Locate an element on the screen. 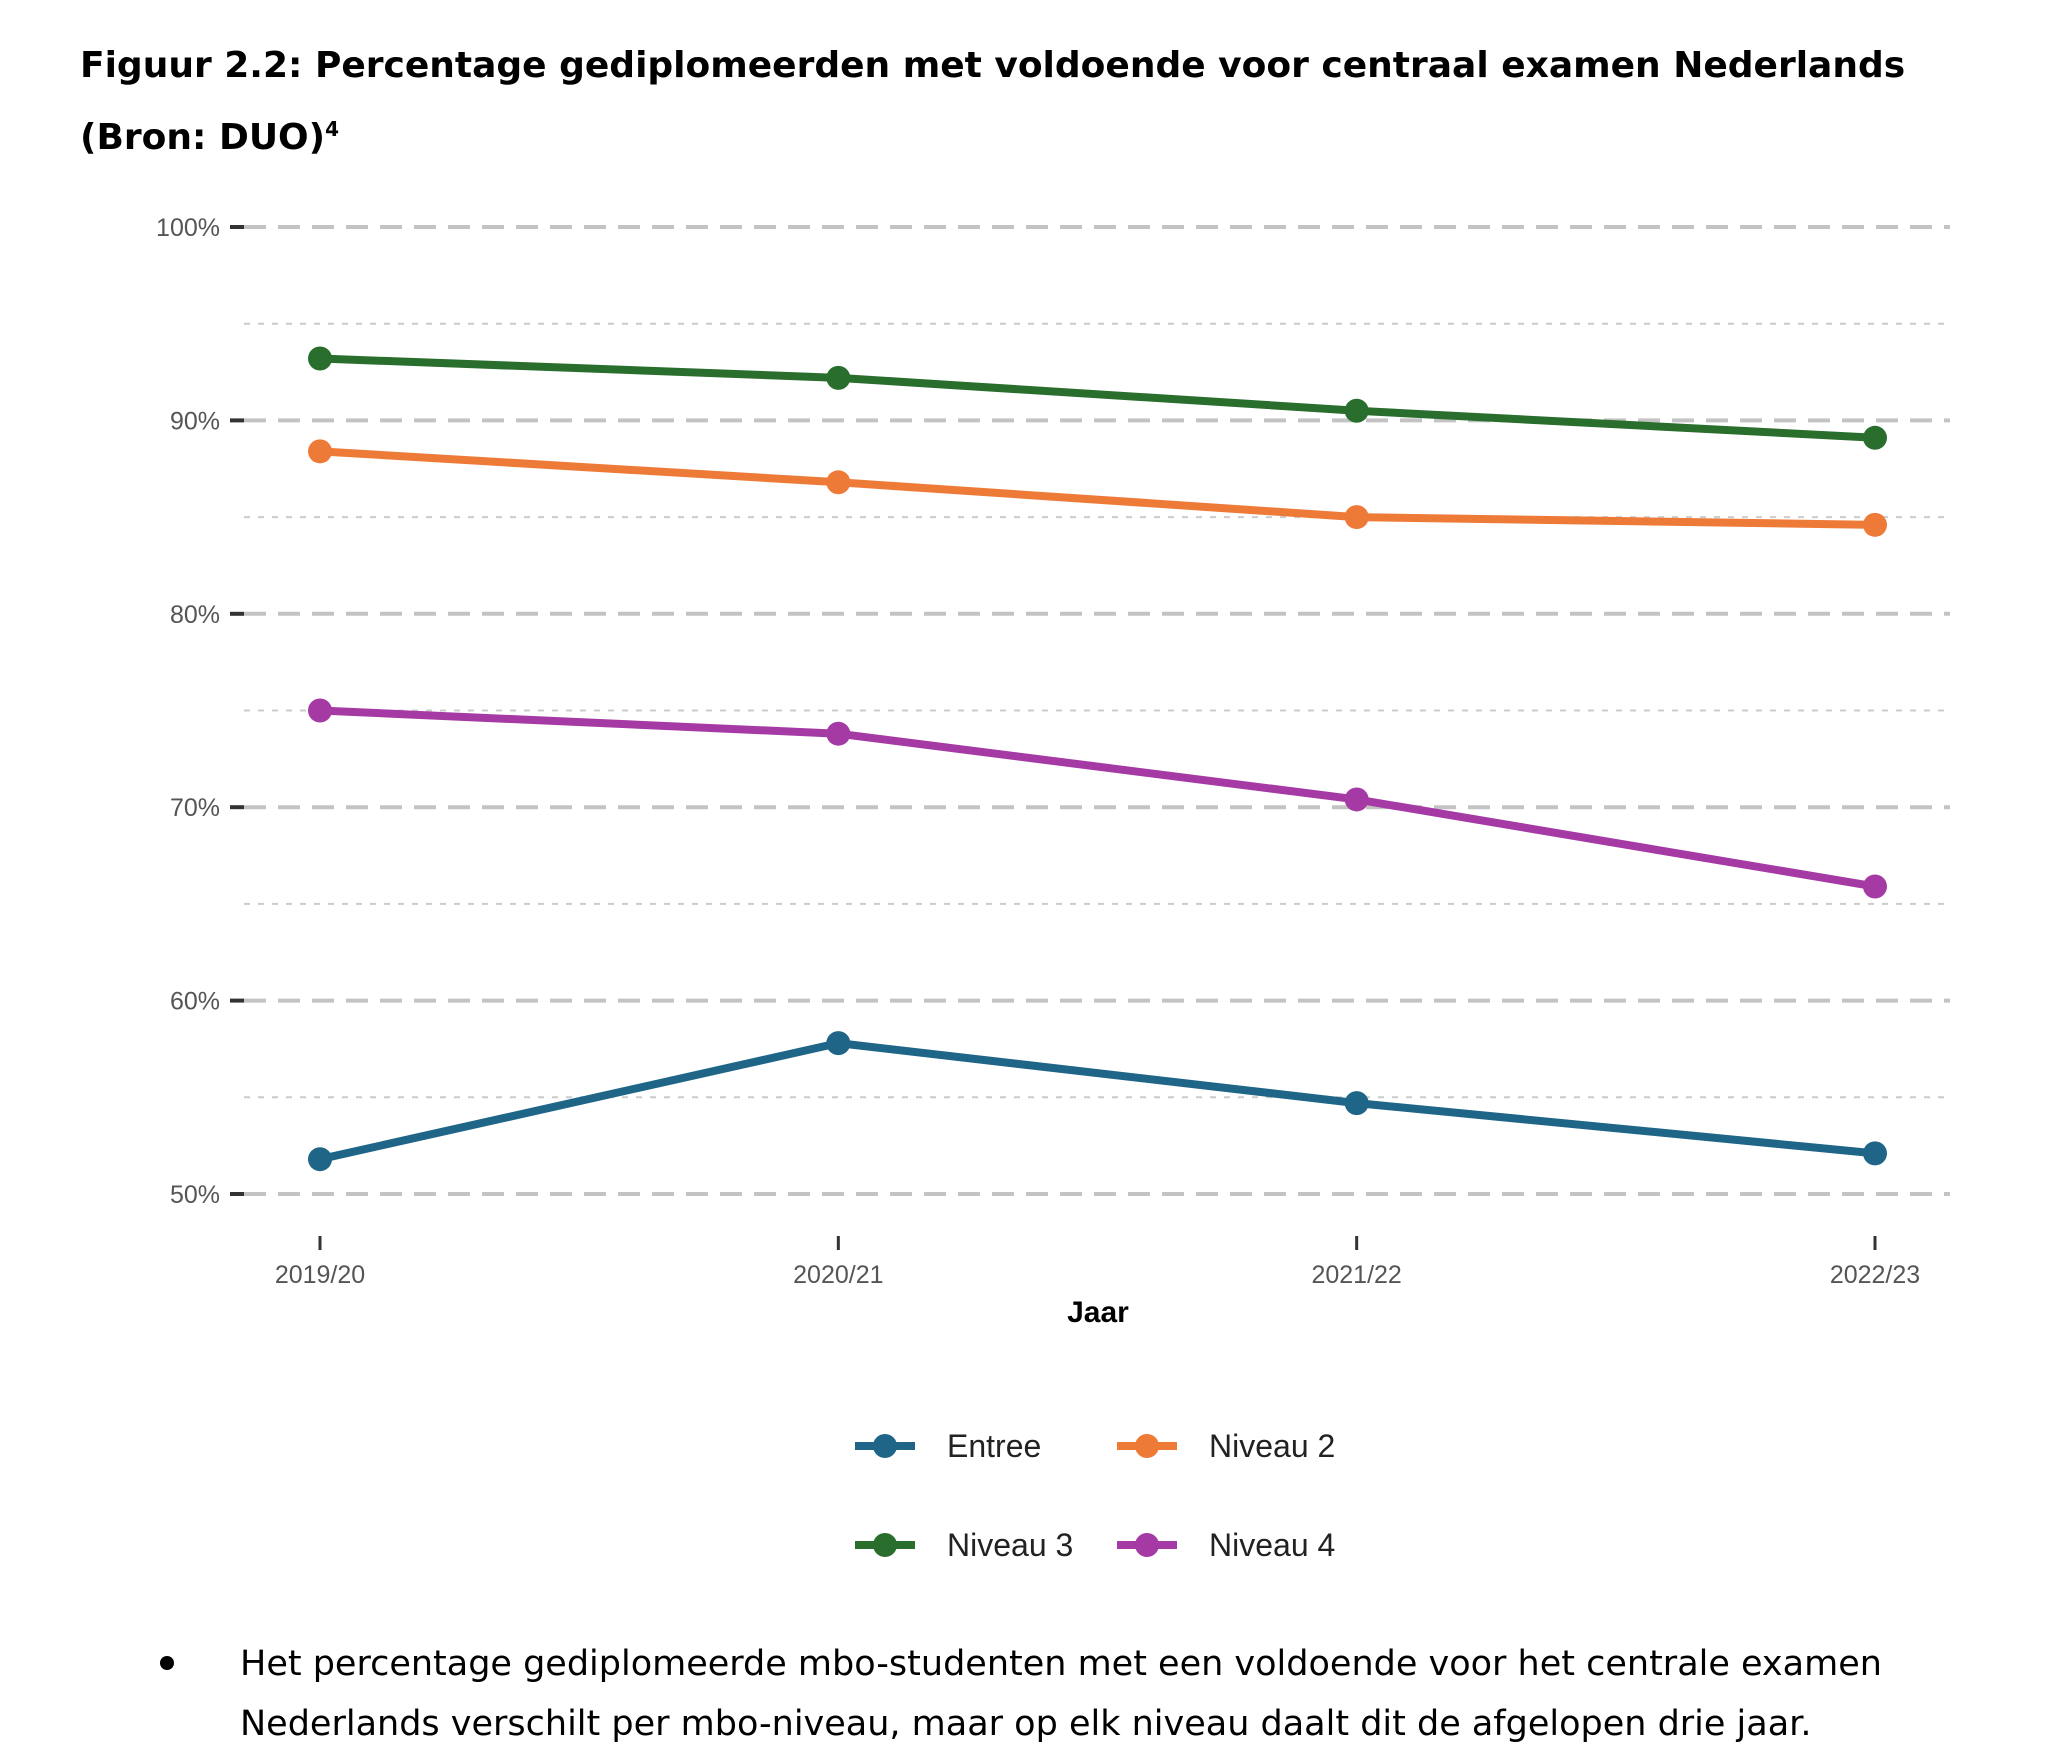  legend-item-niveau-2: Niveau 2 is located at coordinates (1226, 1446).